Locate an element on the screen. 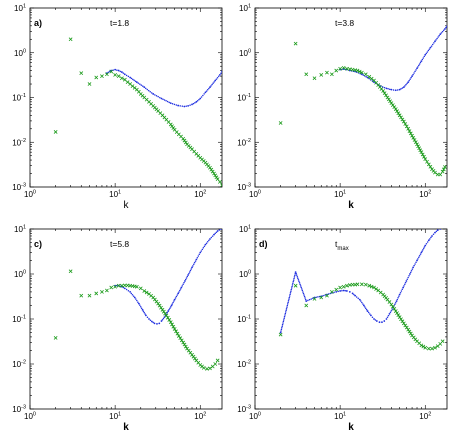  panel-b-y-tick-label: 10-1 is located at coordinates (244, 98).